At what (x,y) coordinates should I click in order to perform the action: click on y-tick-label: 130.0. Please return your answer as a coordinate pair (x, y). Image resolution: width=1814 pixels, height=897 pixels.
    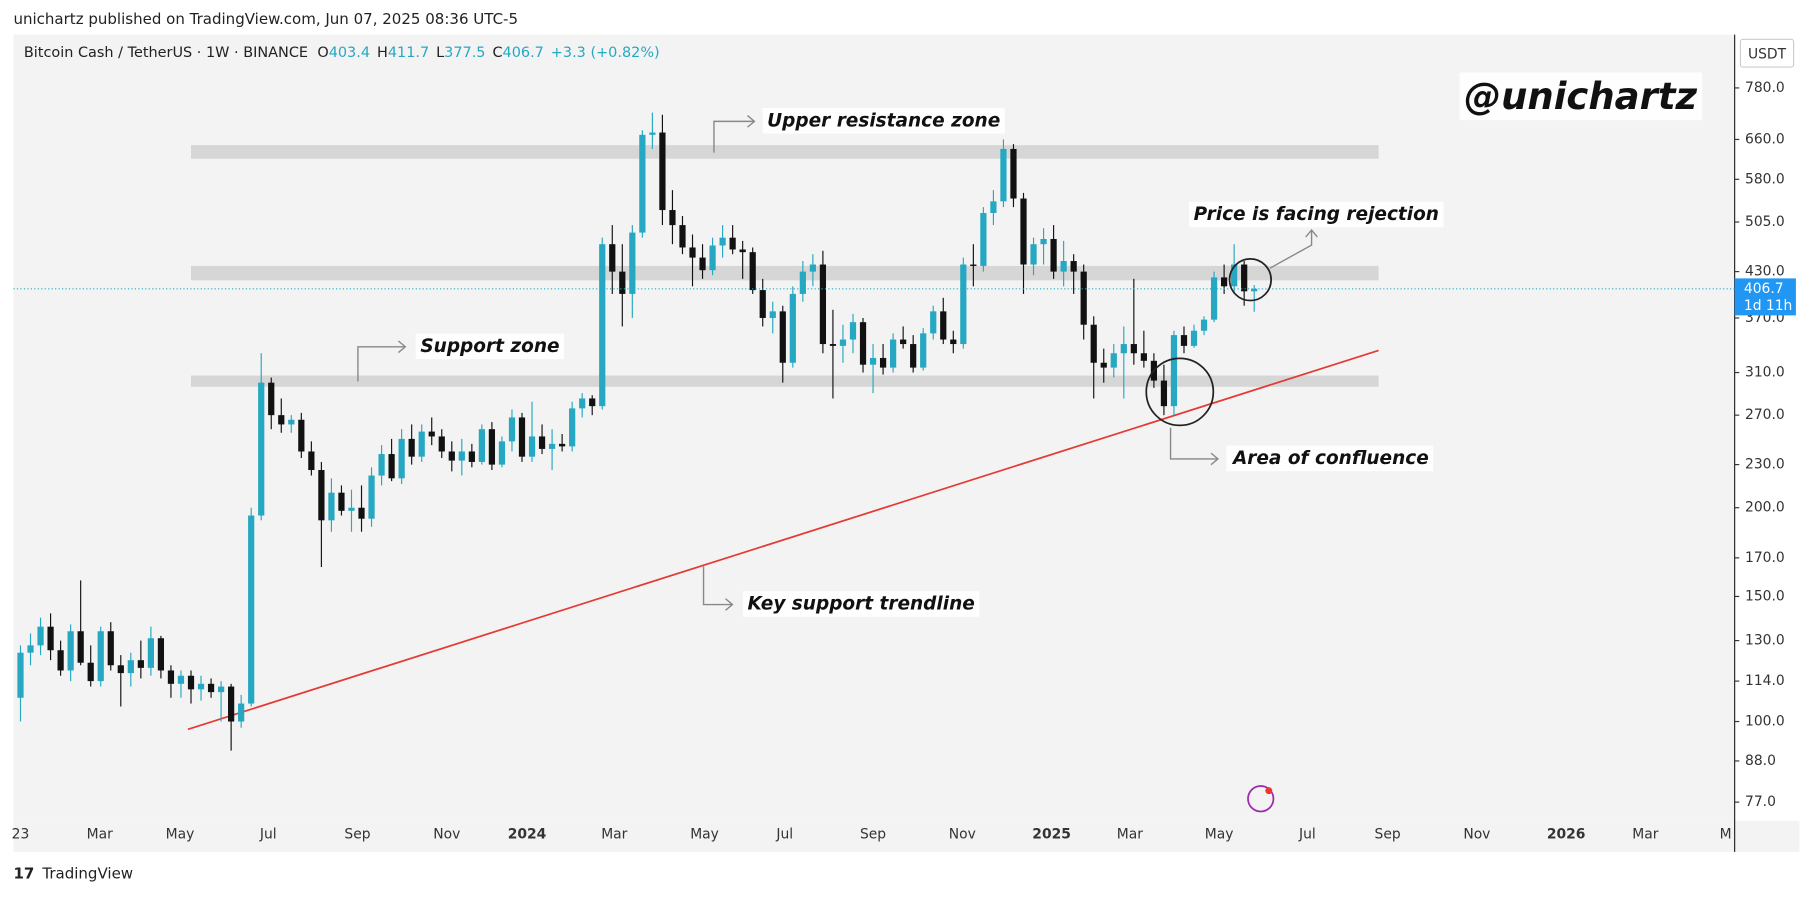
    Looking at the image, I should click on (1765, 641).